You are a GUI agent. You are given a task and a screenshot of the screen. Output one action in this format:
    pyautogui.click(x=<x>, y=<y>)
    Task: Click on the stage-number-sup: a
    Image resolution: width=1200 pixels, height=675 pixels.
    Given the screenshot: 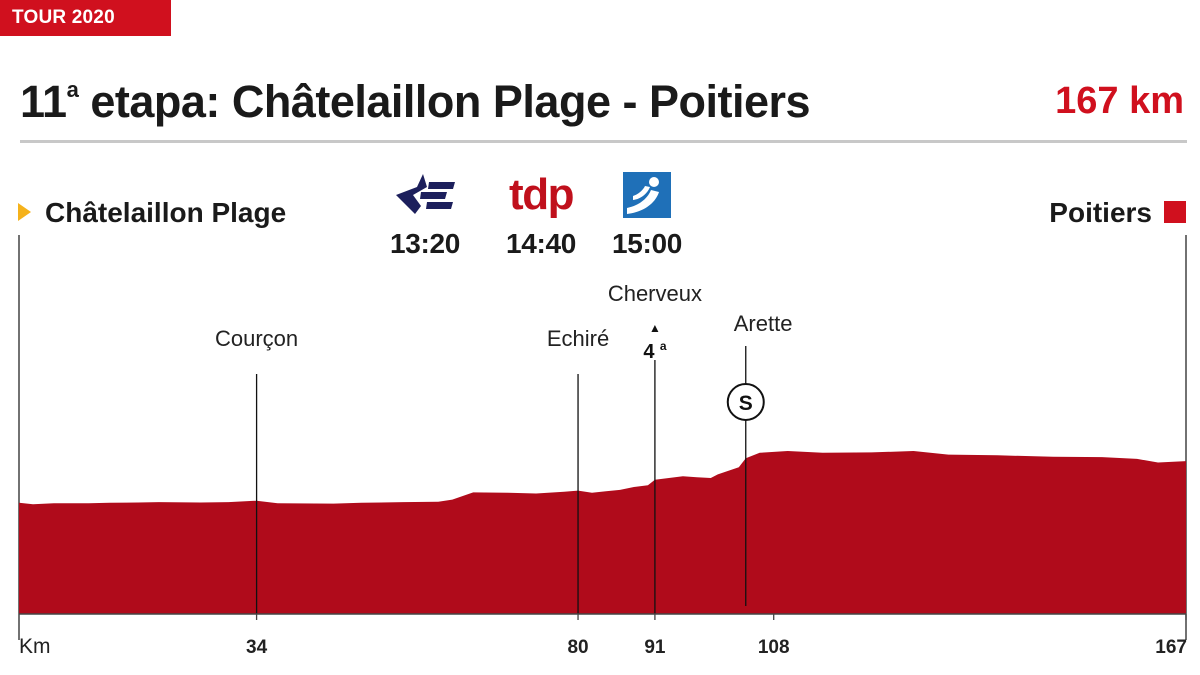 What is the action you would take?
    pyautogui.click(x=72, y=89)
    